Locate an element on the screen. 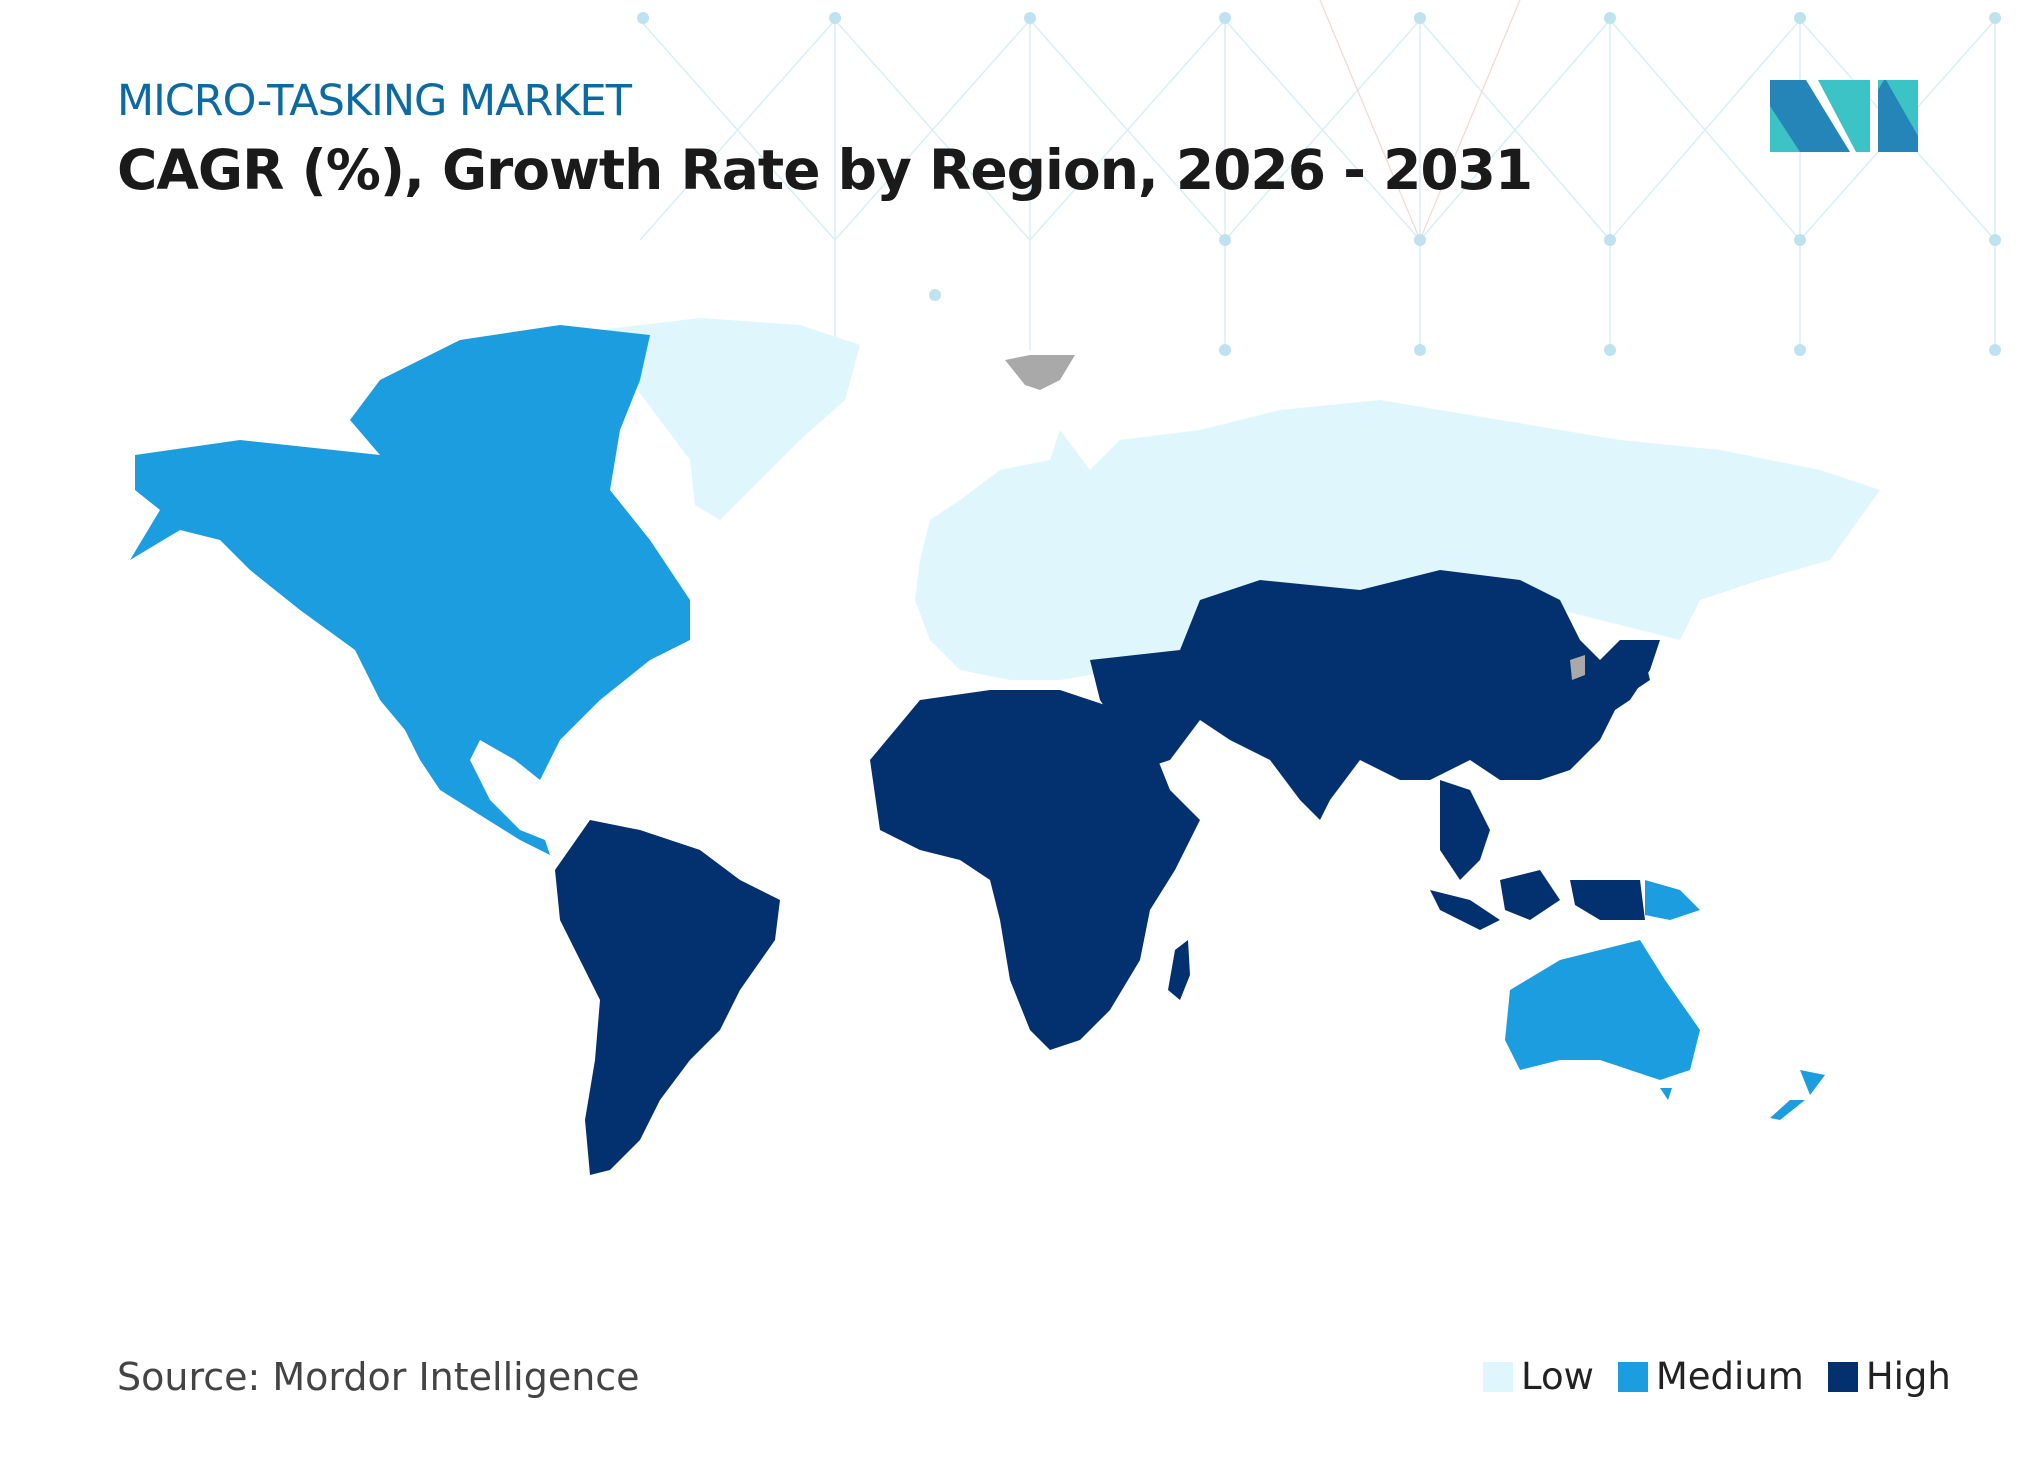 The height and width of the screenshot is (1480, 2035). region-svalbard is located at coordinates (1040, 372).